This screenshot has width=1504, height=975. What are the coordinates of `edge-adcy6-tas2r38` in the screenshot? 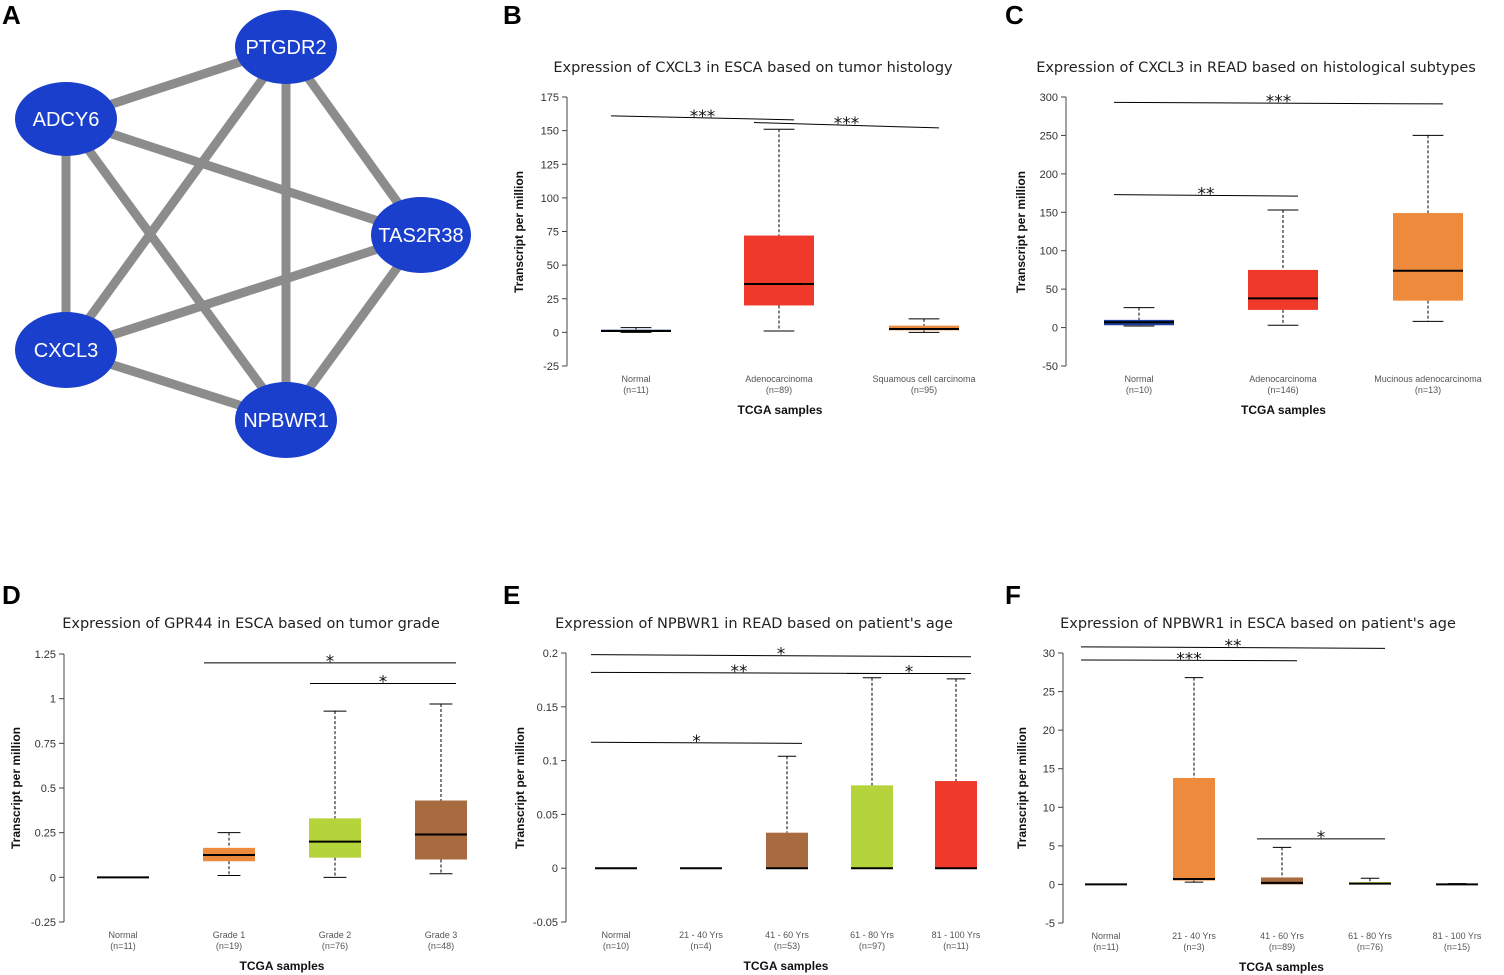 It's located at (243, 177).